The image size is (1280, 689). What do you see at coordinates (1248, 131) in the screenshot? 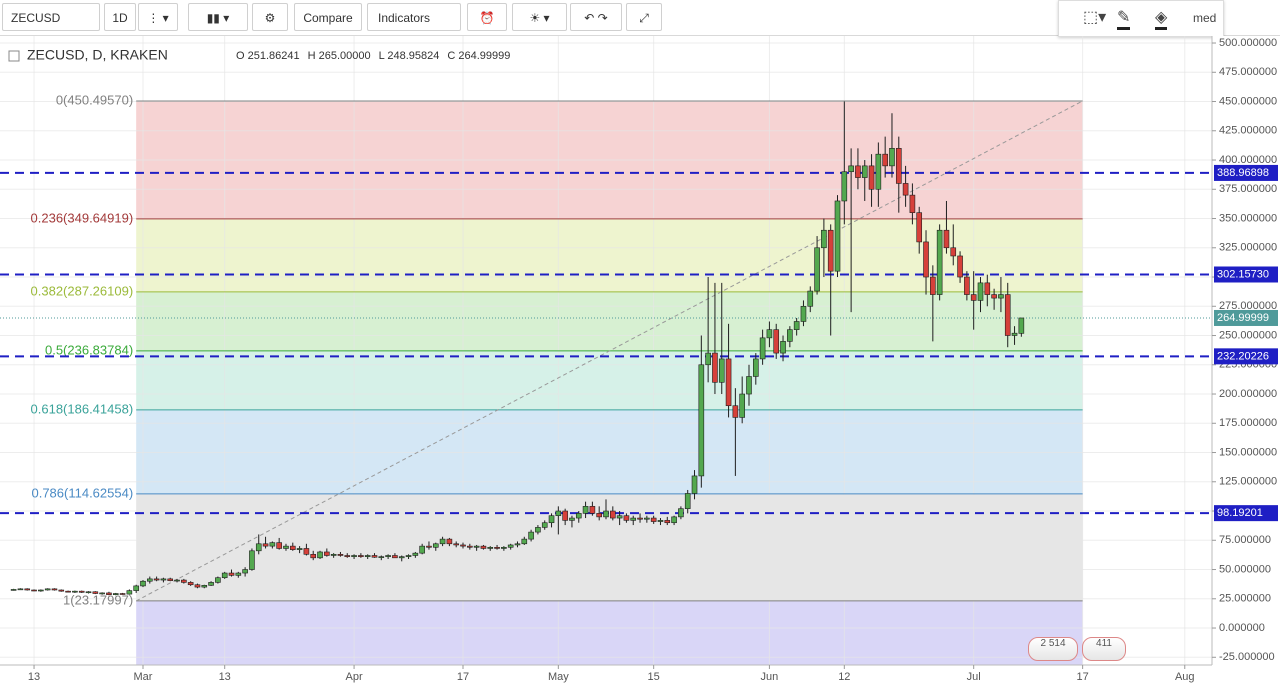
I see `y-tick-label: 425.000000` at bounding box center [1248, 131].